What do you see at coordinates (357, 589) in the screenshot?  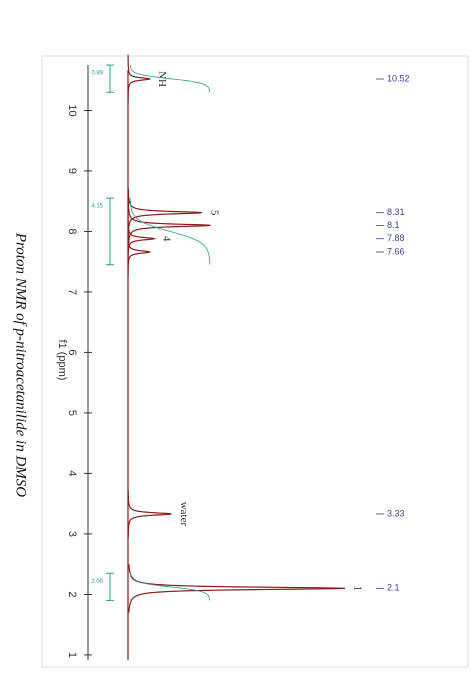 I see `peak-label: 1` at bounding box center [357, 589].